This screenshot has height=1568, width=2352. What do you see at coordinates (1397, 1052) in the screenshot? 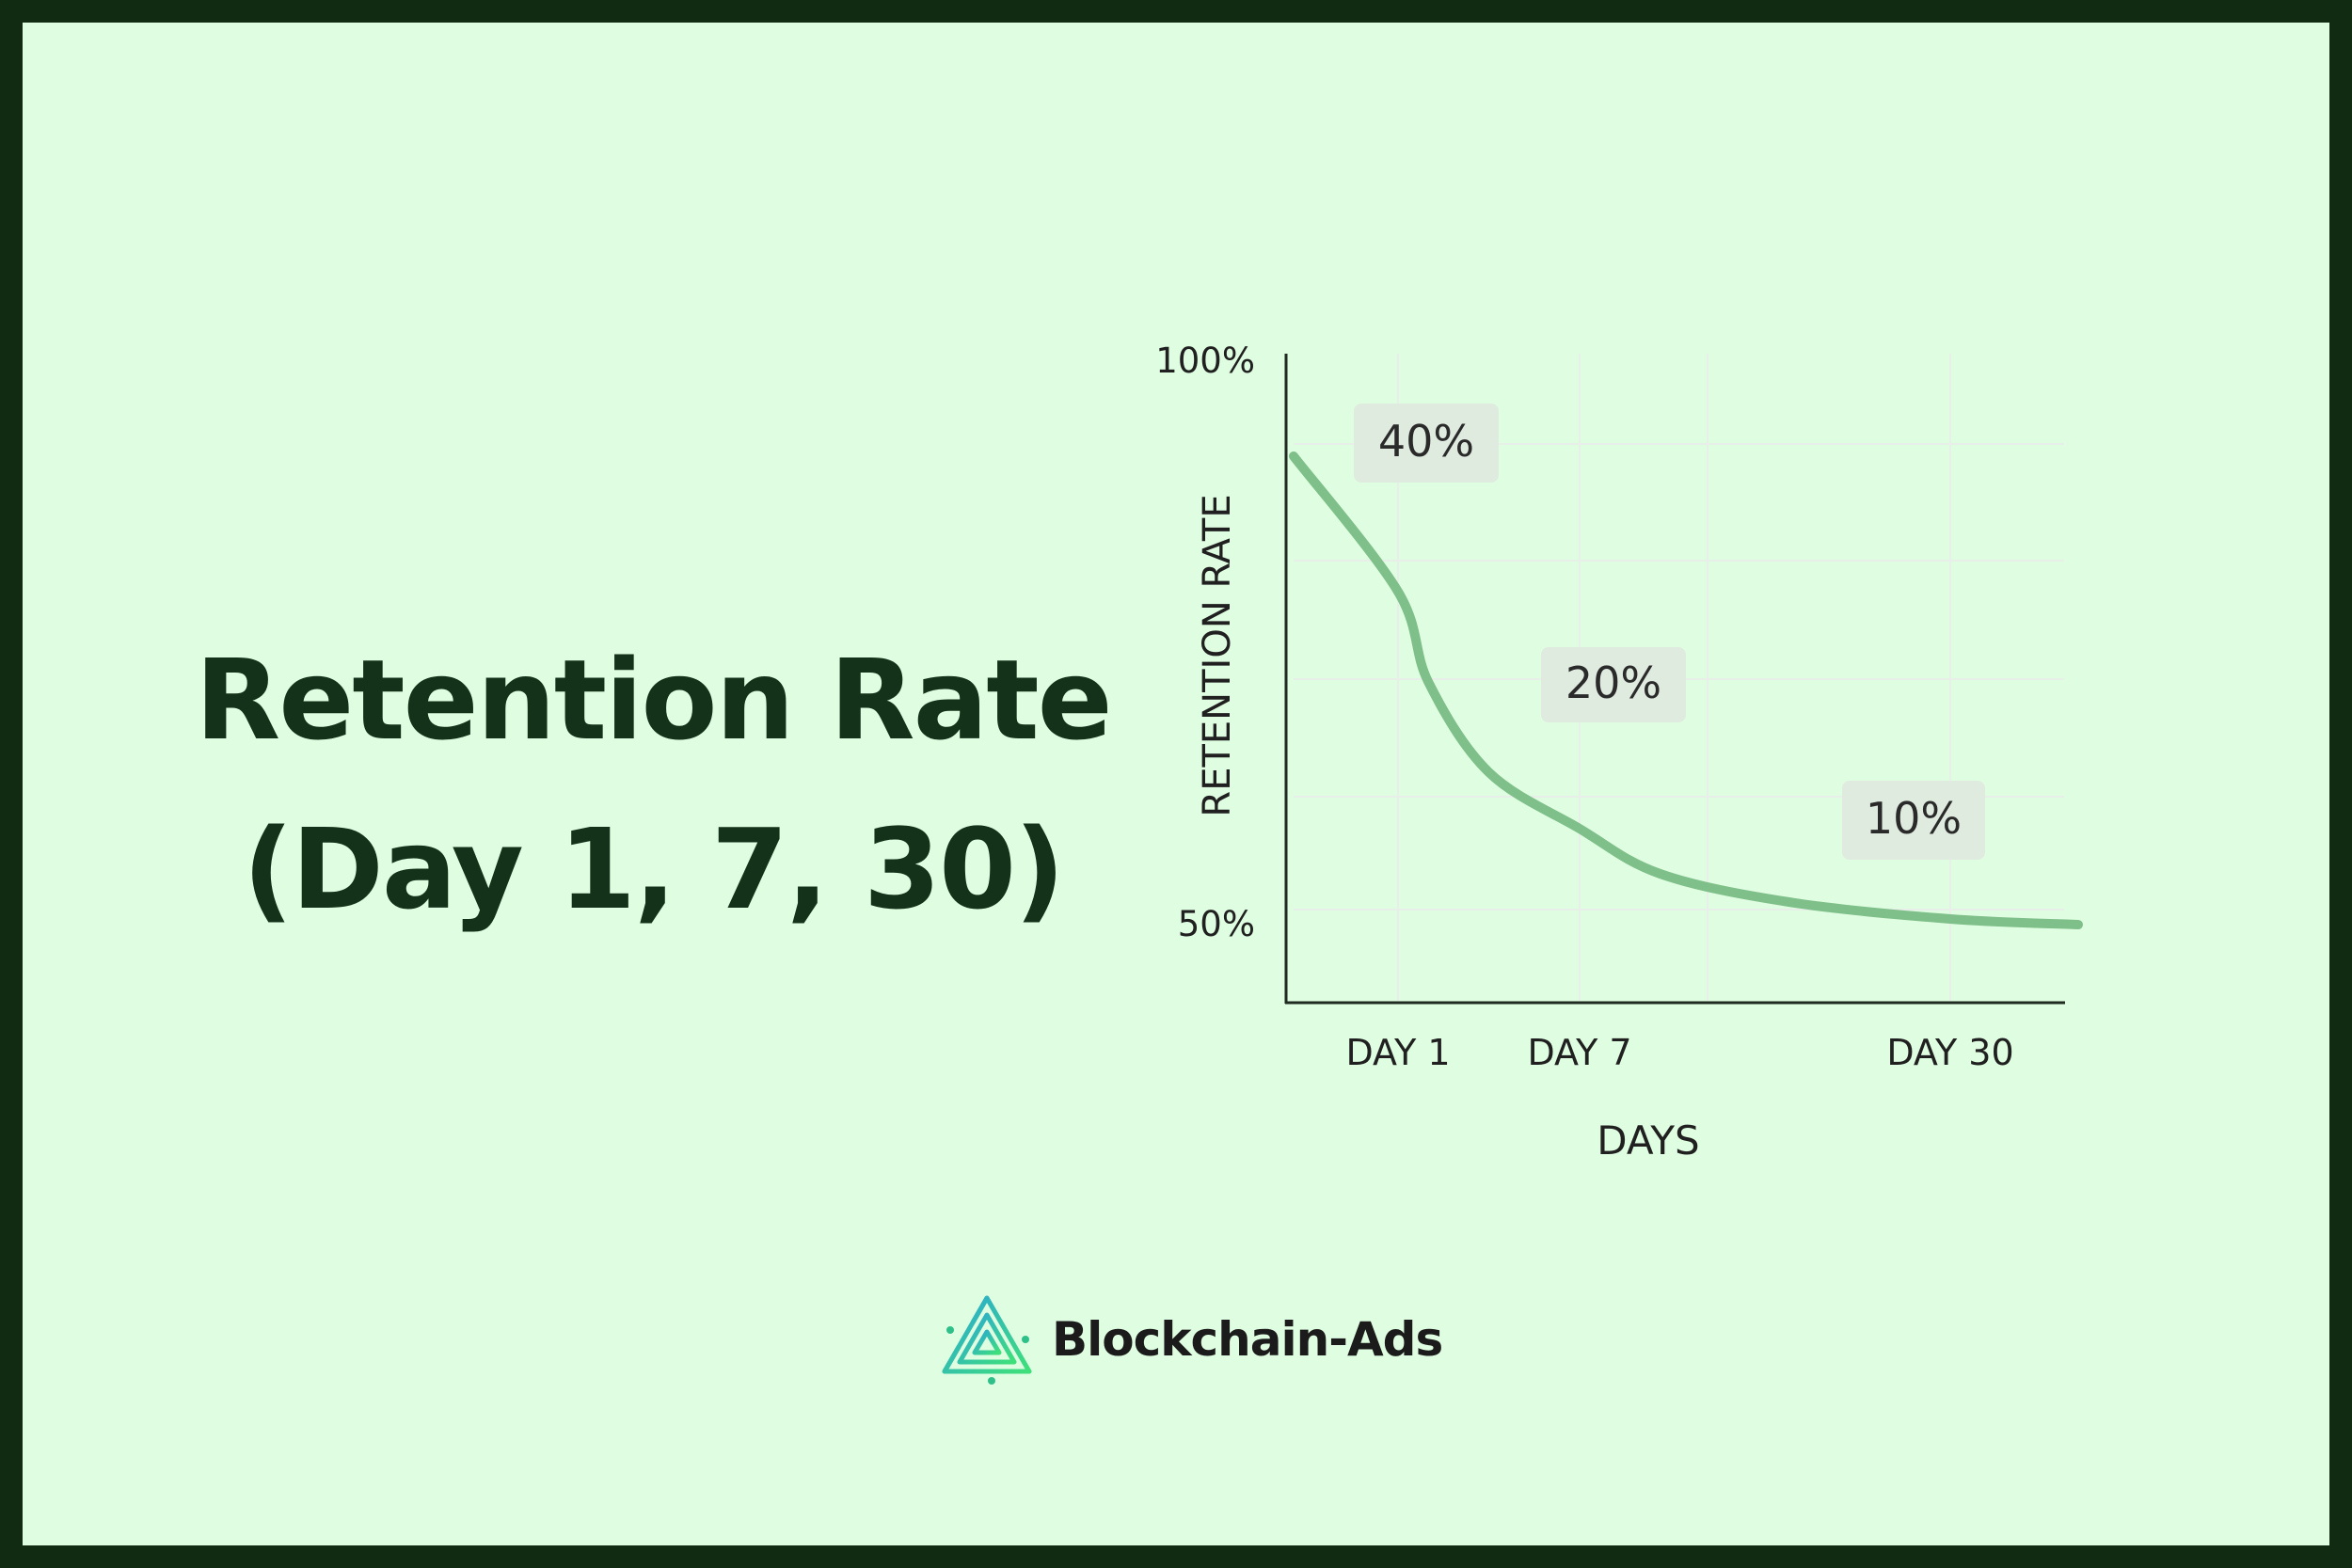
I see `x-tick-label: DAY 1` at bounding box center [1397, 1052].